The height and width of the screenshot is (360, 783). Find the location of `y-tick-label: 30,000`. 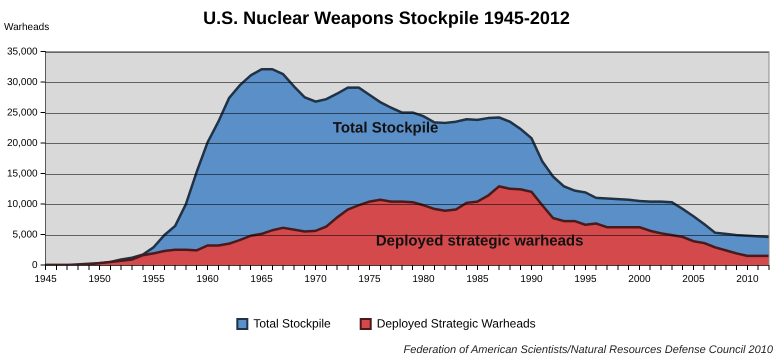

y-tick-label: 30,000 is located at coordinates (22, 82).